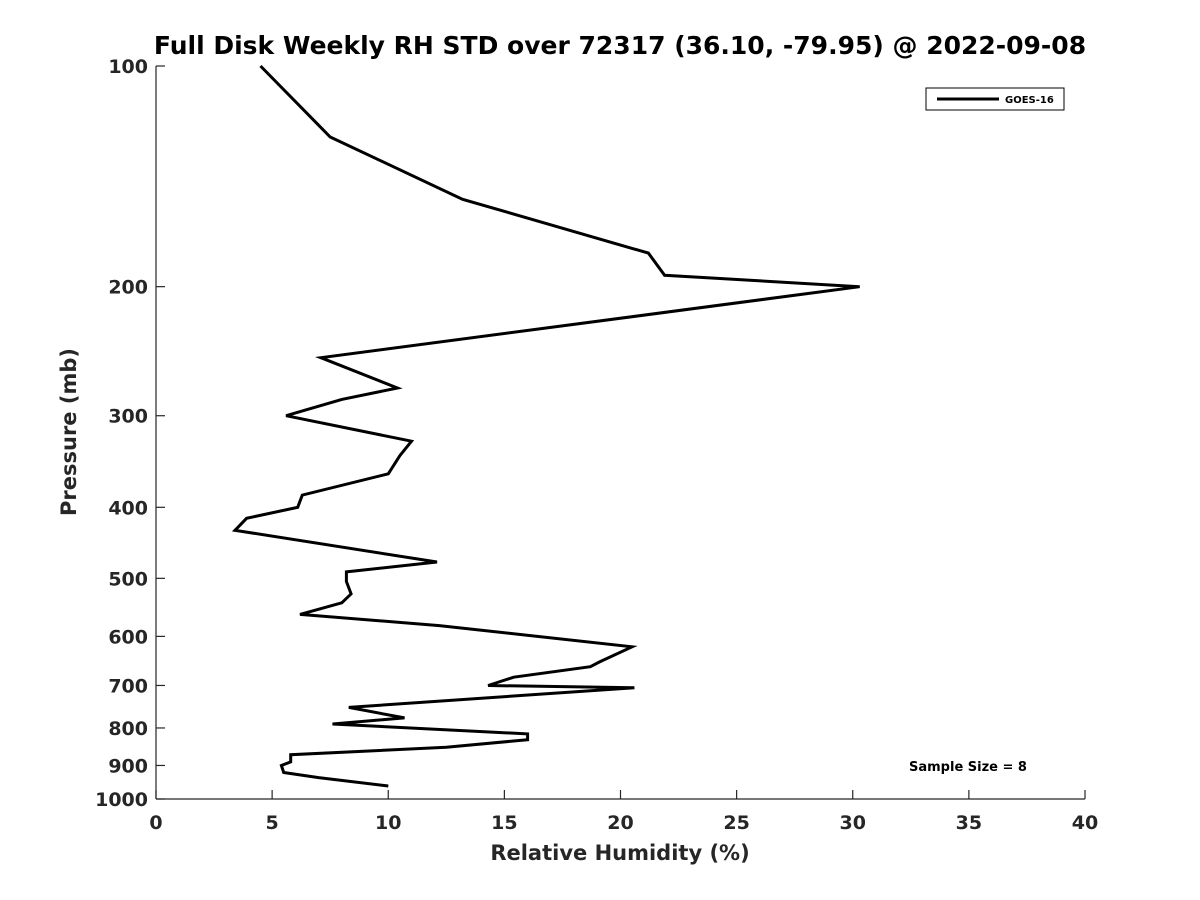 The height and width of the screenshot is (900, 1200). I want to click on x-tick-label: 10, so click(388, 823).